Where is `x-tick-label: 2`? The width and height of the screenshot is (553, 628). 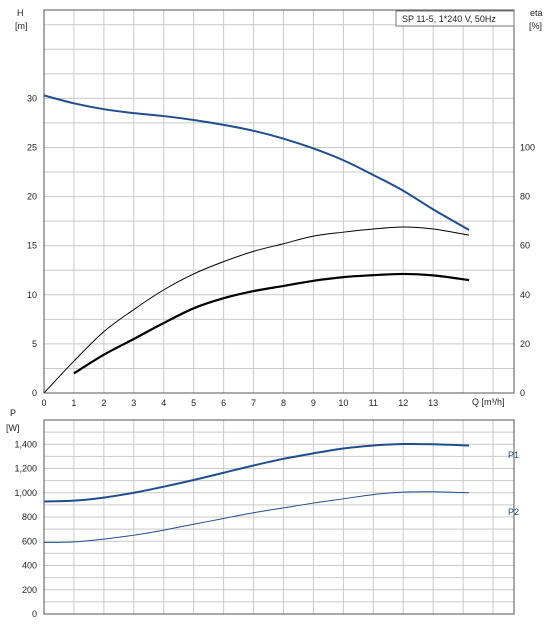 x-tick-label: 2 is located at coordinates (103, 403).